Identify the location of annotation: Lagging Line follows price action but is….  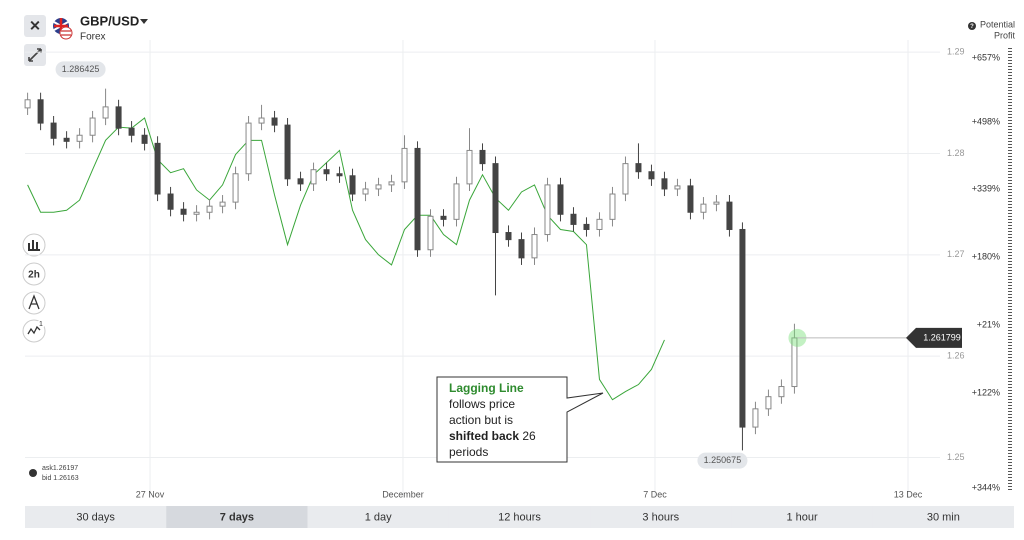
(520, 419).